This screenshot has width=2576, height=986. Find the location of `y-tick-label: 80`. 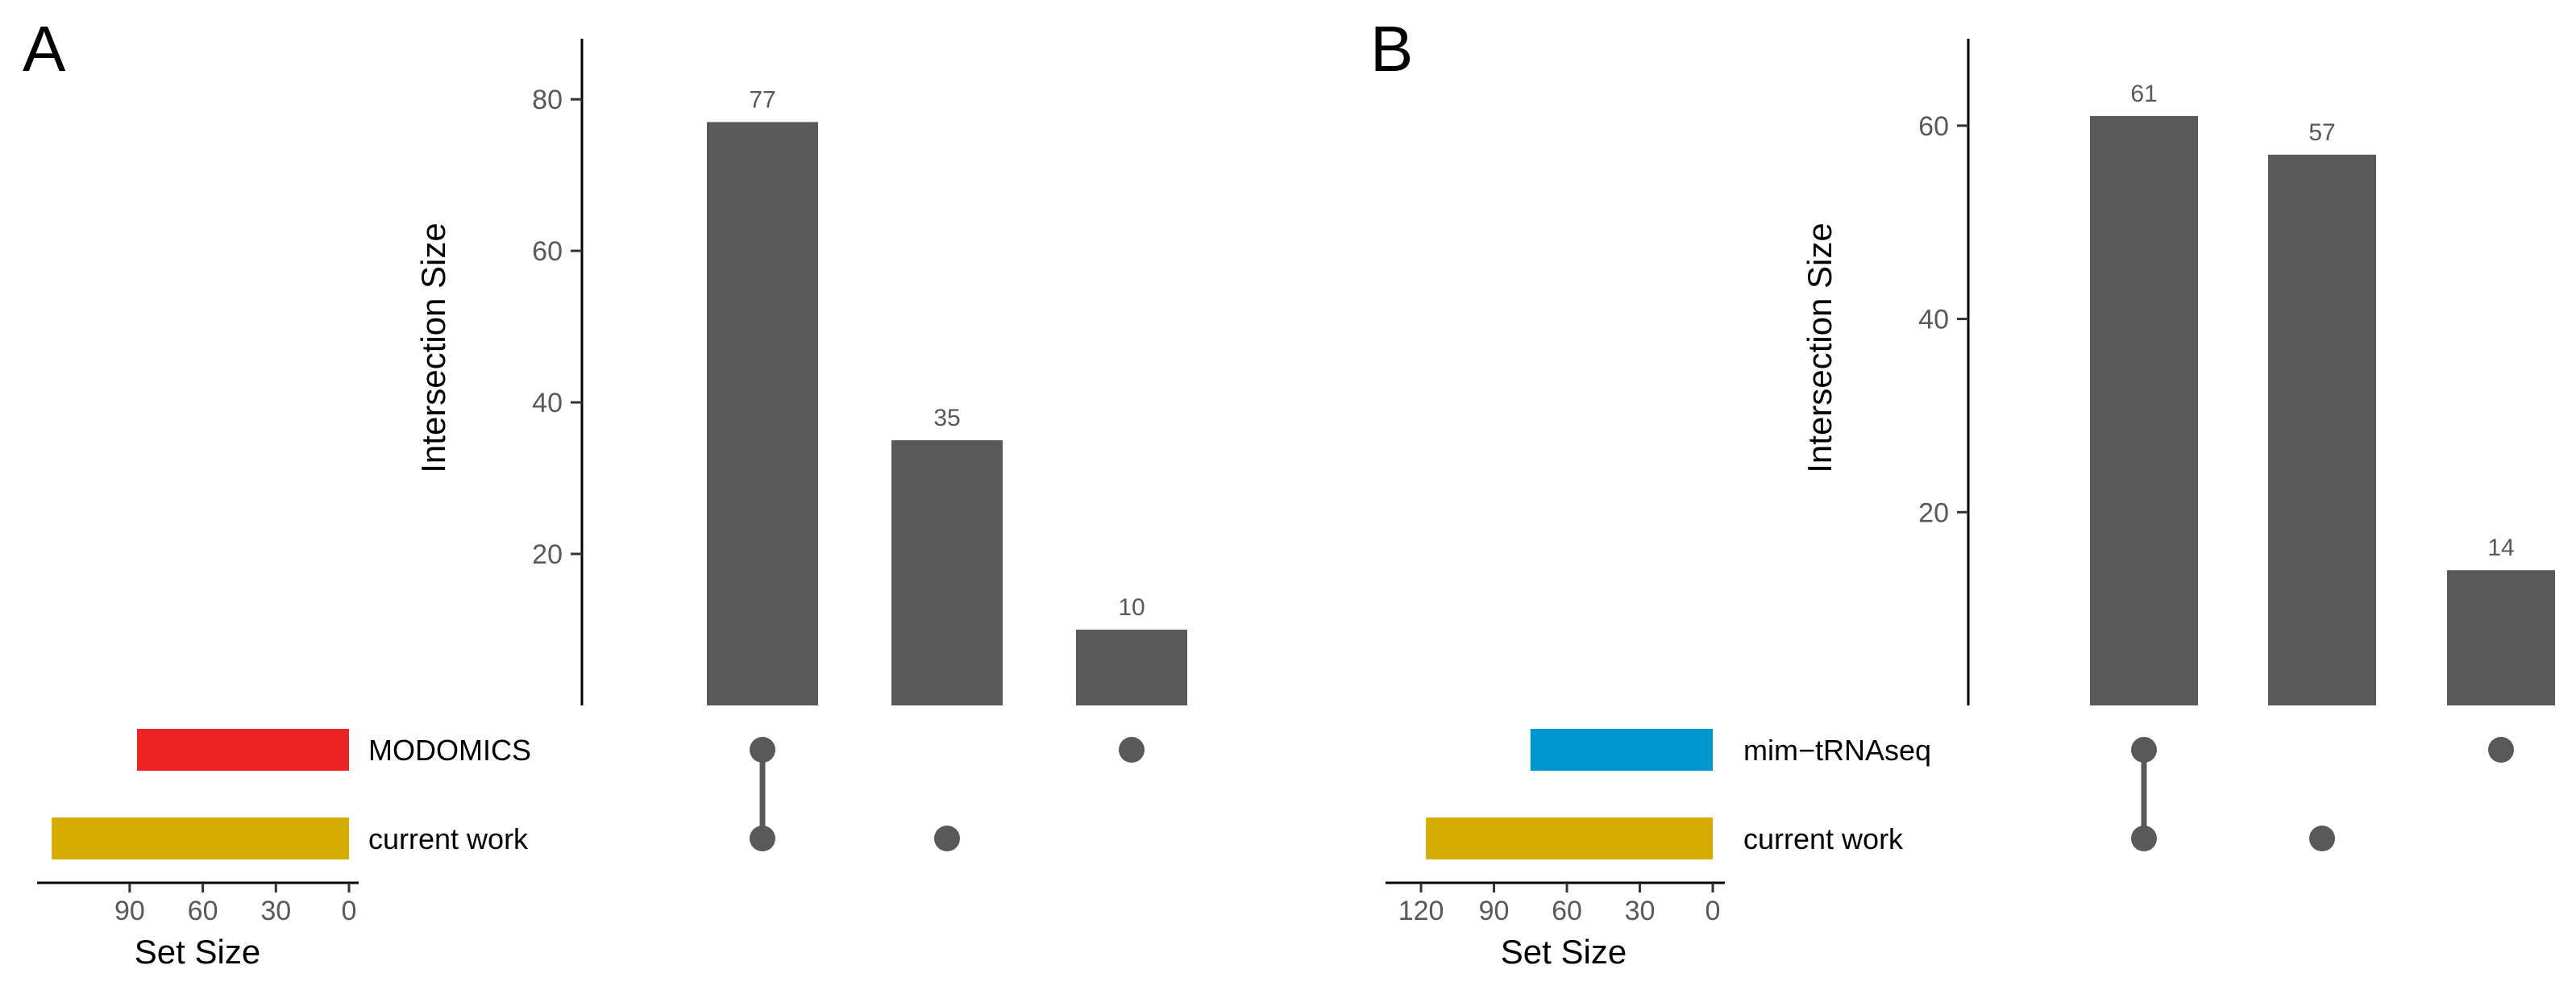

y-tick-label: 80 is located at coordinates (547, 100).